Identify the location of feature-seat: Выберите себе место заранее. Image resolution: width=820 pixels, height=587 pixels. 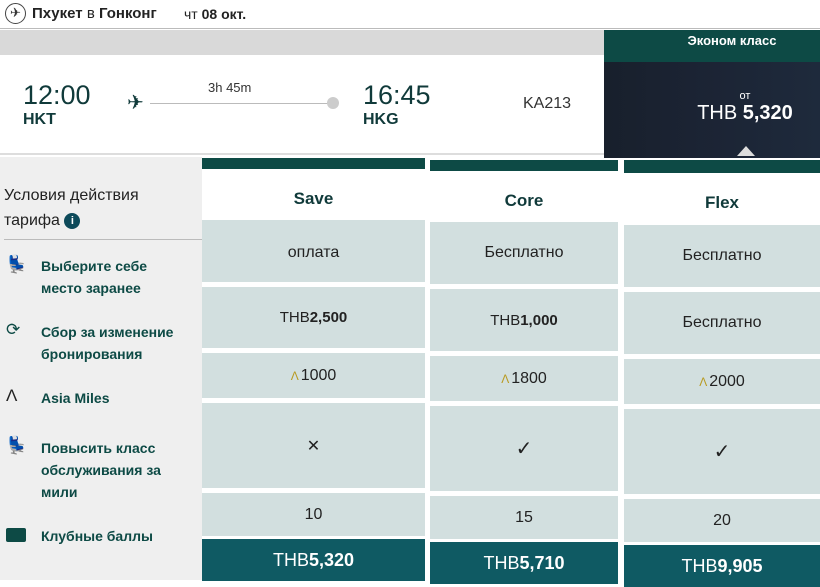
(94, 277).